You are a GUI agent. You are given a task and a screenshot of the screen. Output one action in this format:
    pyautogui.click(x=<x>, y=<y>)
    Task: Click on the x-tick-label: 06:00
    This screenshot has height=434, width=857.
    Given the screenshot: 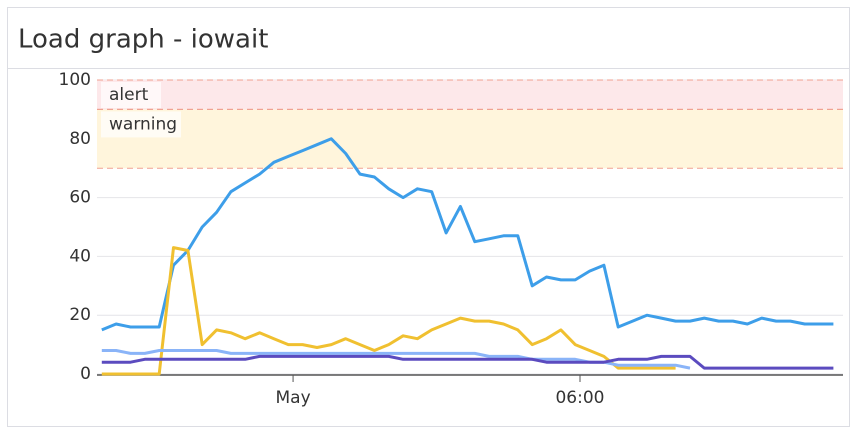 What is the action you would take?
    pyautogui.click(x=579, y=398)
    